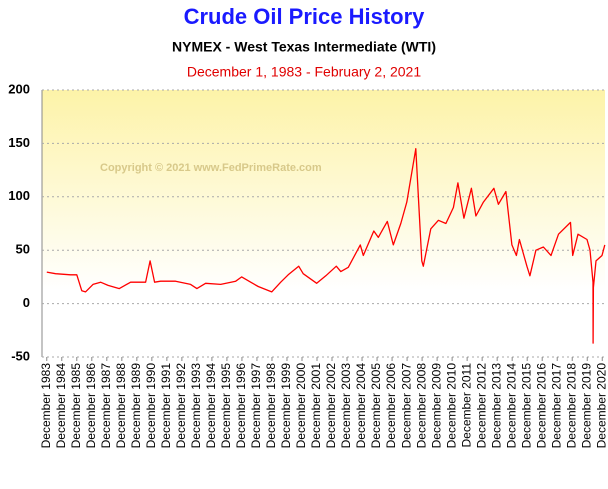  What do you see at coordinates (466, 405) in the screenshot?
I see `x-tick-label: December 2011` at bounding box center [466, 405].